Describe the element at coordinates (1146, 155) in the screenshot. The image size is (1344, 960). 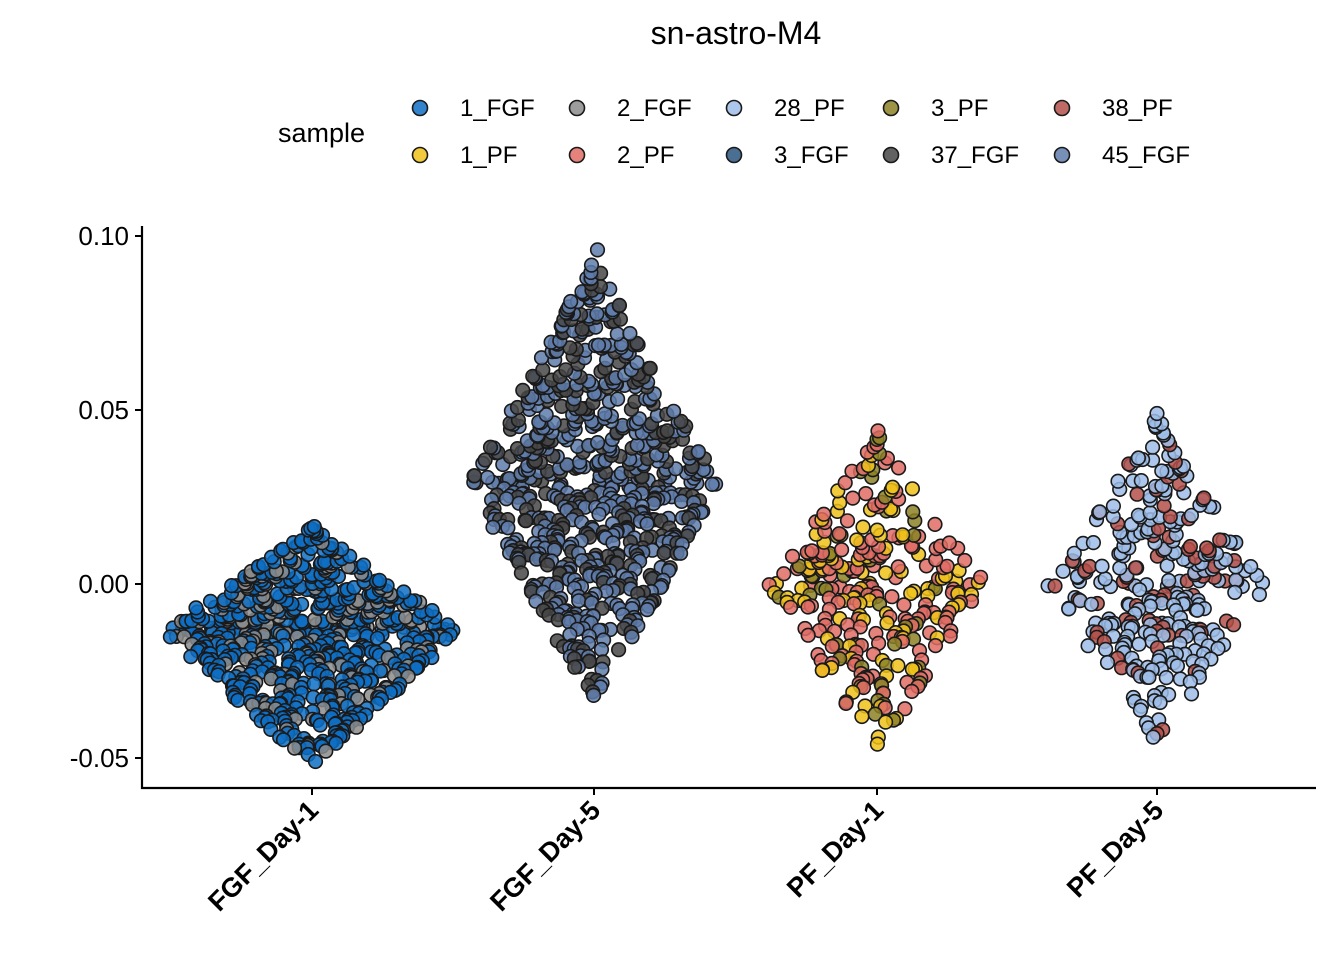
I see `legend-label-45_FGF: 45_FGF` at that location.